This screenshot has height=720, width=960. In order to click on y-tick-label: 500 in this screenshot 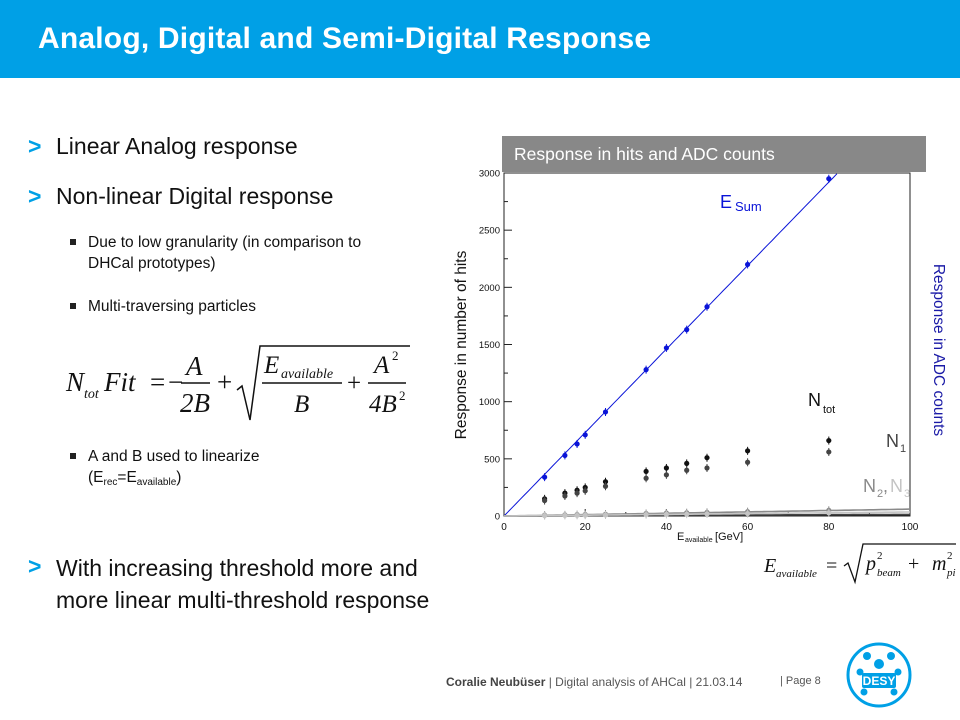, I will do `click(492, 459)`.